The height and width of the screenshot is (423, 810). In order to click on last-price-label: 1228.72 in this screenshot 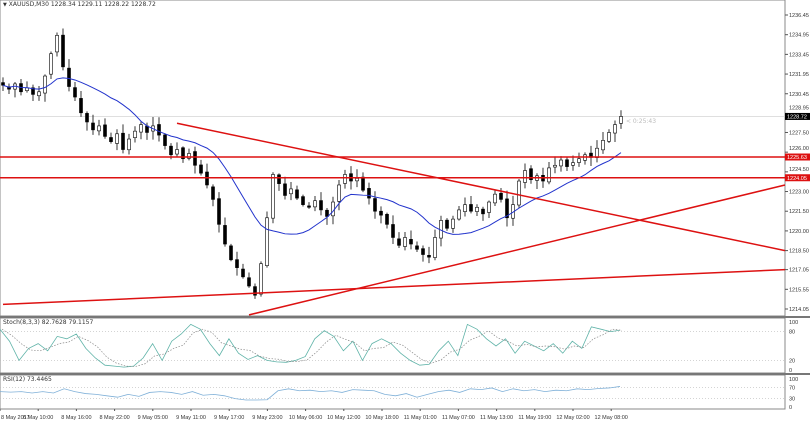, I will do `click(797, 117)`.